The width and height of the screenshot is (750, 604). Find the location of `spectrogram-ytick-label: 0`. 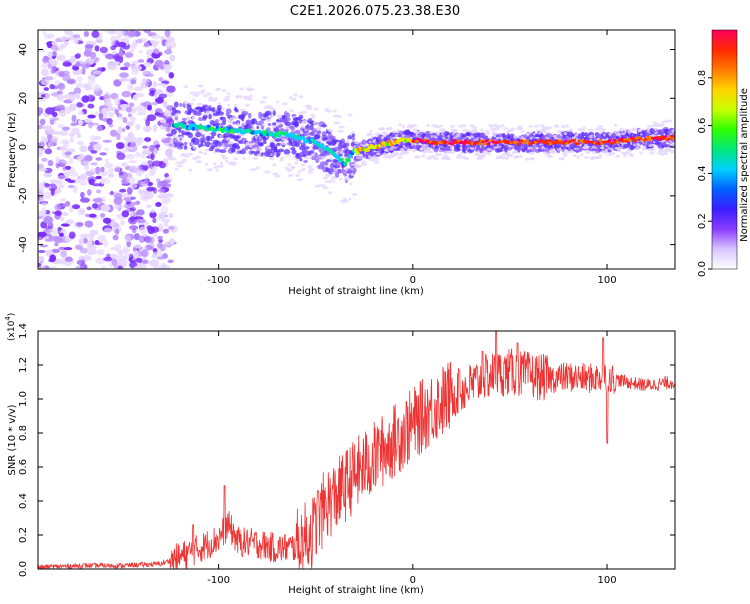

spectrogram-ytick-label: 0 is located at coordinates (23, 147).